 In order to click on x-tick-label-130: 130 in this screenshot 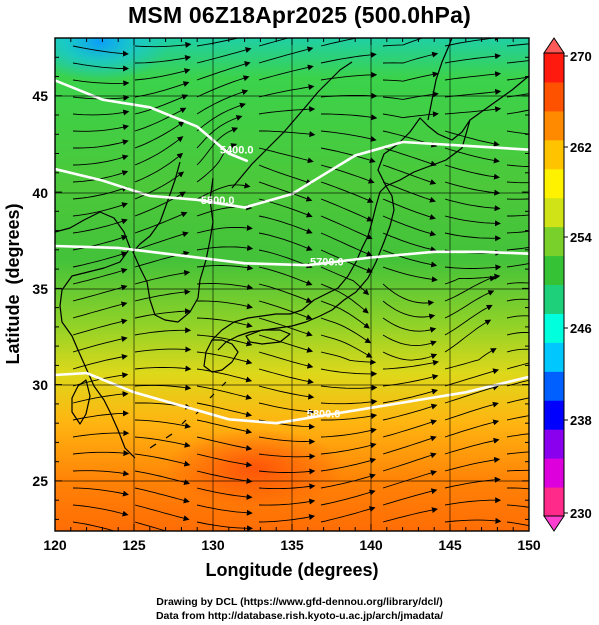, I will do `click(213, 545)`.